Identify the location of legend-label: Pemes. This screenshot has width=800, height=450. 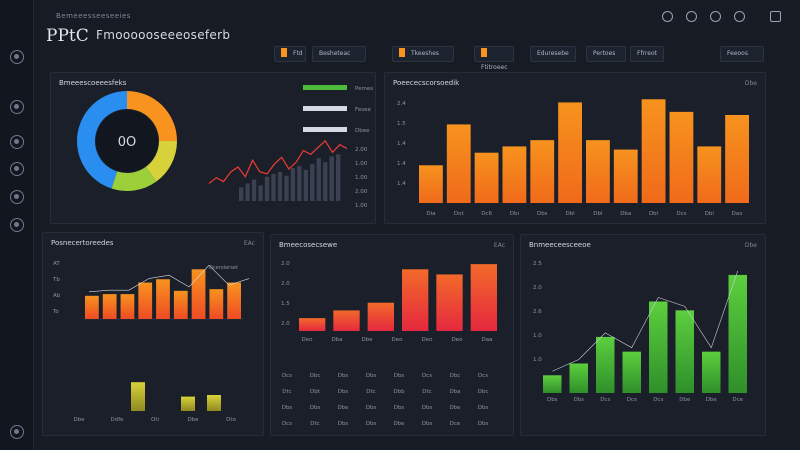
(364, 89).